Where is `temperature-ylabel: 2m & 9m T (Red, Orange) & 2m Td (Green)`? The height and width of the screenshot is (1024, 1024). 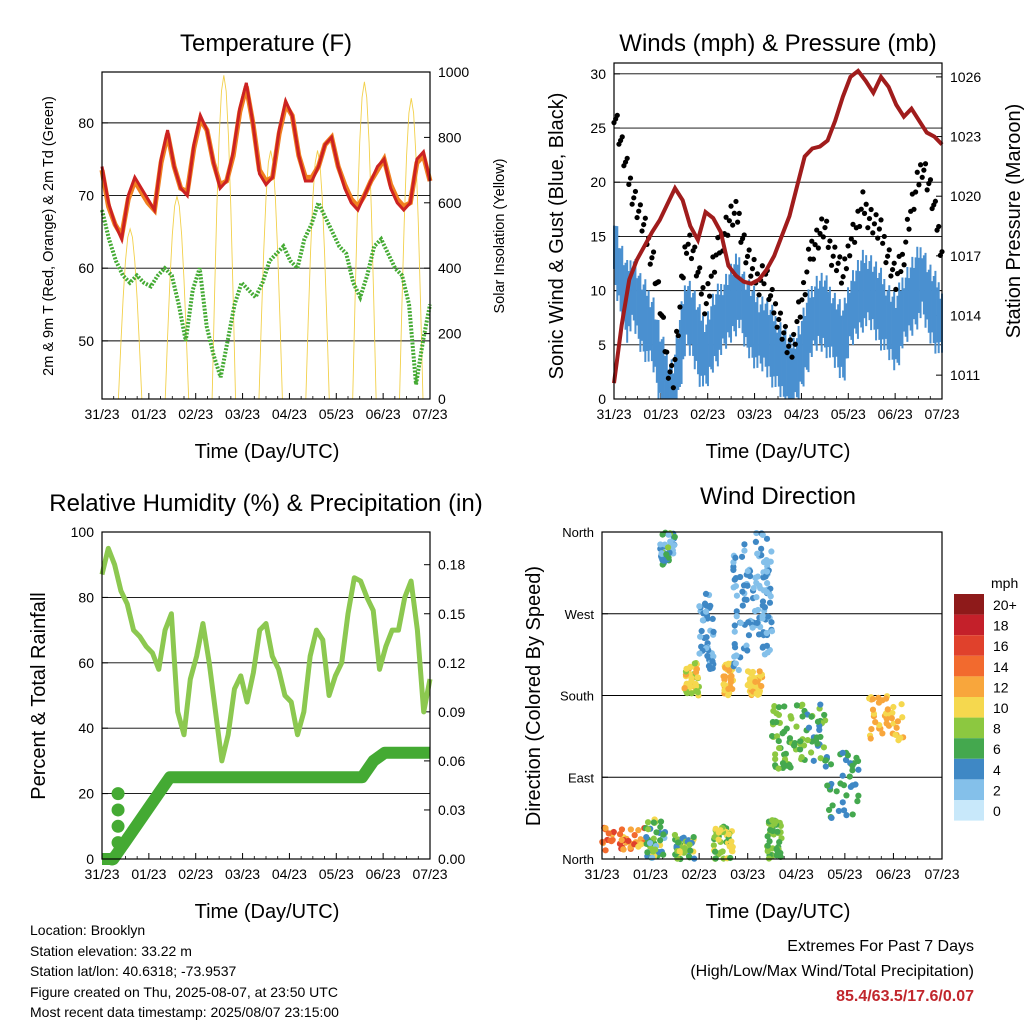 temperature-ylabel: 2m & 9m T (Red, Orange) & 2m Td (Green) is located at coordinates (49, 236).